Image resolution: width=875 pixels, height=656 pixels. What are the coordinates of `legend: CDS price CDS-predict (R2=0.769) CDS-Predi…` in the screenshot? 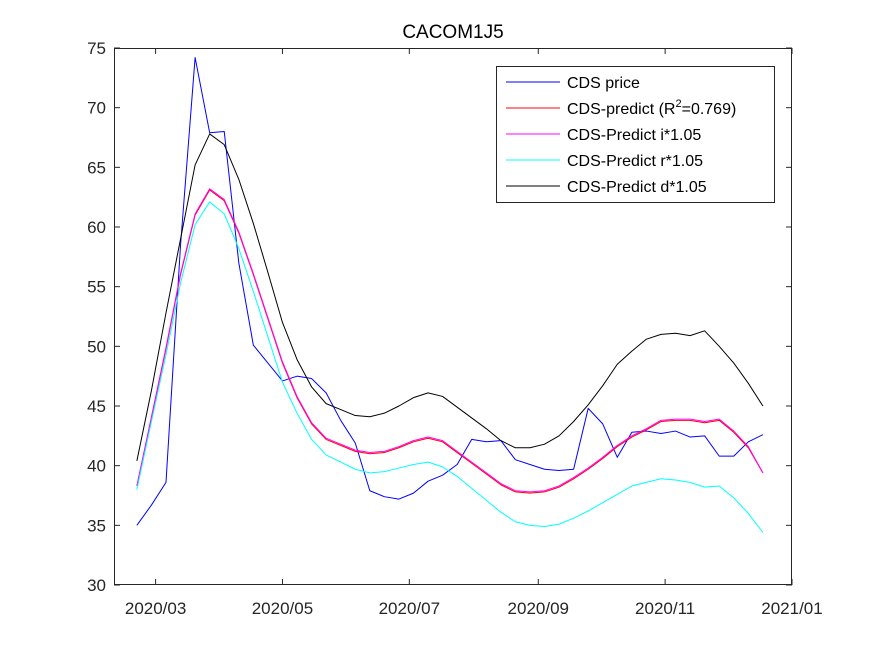 It's located at (635, 134).